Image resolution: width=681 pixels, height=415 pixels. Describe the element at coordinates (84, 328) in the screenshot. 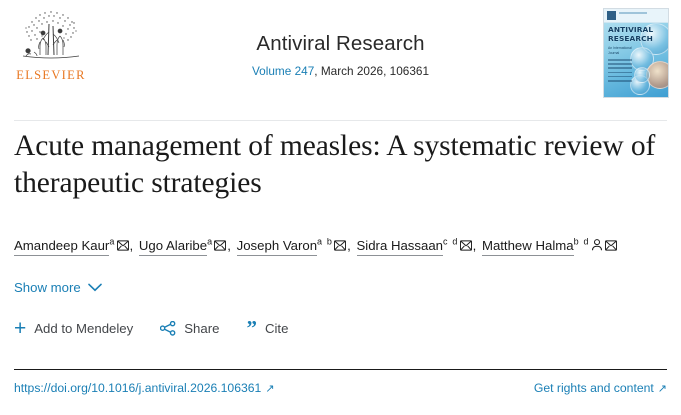

I see `add-to-mendeley-label: Add to Mendeley` at that location.